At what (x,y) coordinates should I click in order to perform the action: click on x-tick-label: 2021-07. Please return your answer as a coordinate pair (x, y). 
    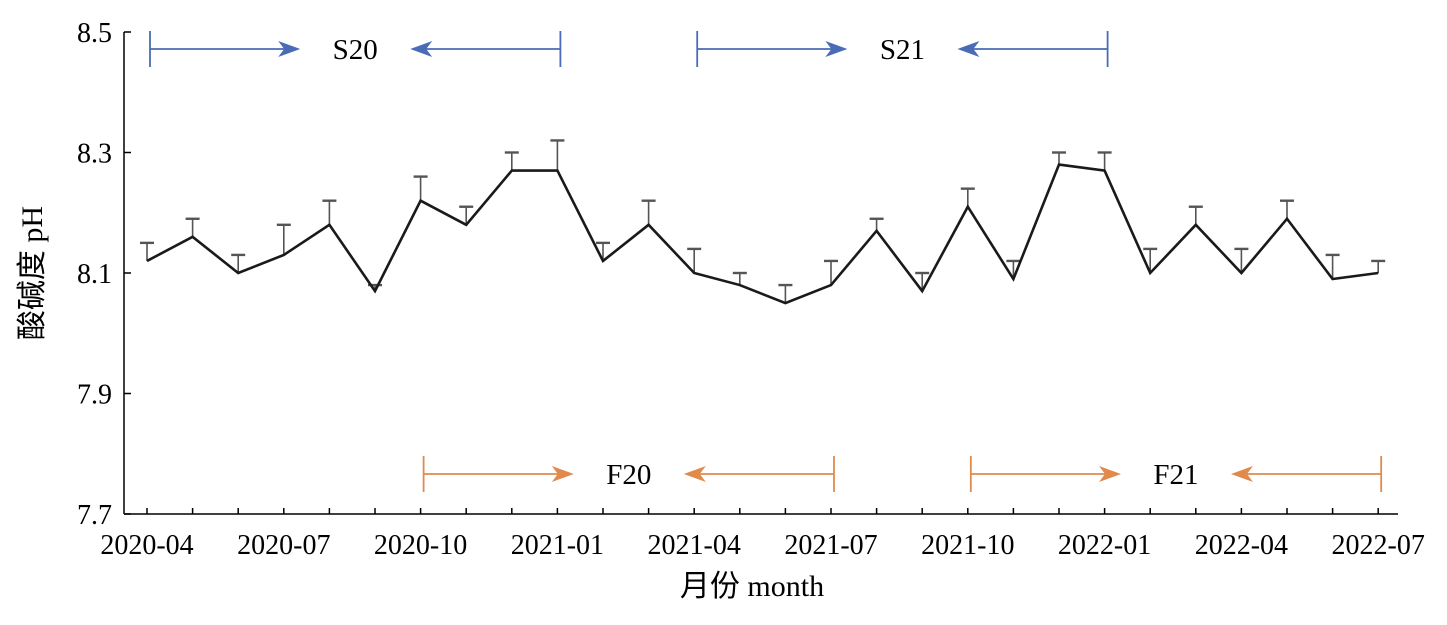
    Looking at the image, I should click on (830, 545).